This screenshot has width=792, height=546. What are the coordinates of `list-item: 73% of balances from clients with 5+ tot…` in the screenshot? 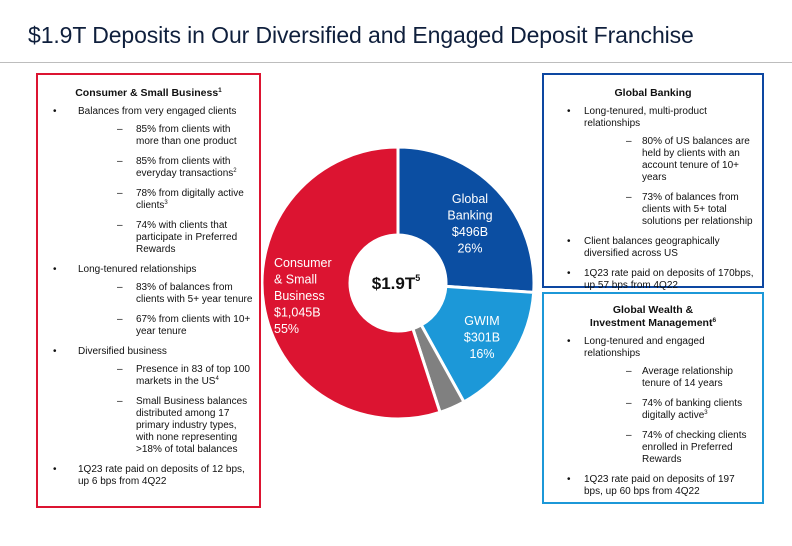 It's located at (670, 210).